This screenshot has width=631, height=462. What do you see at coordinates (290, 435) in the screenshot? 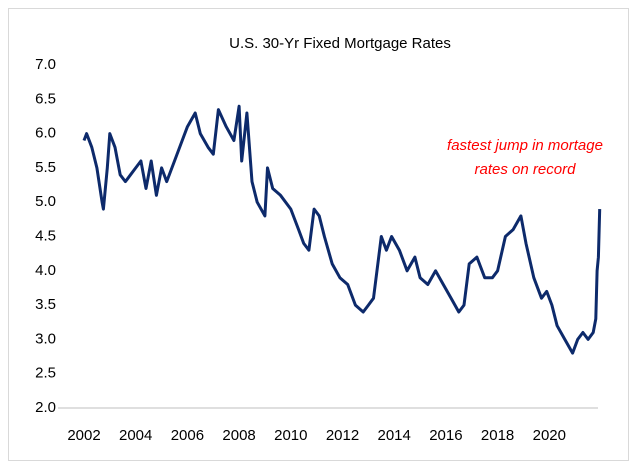
I see `x-tick-label: 2010` at bounding box center [290, 435].